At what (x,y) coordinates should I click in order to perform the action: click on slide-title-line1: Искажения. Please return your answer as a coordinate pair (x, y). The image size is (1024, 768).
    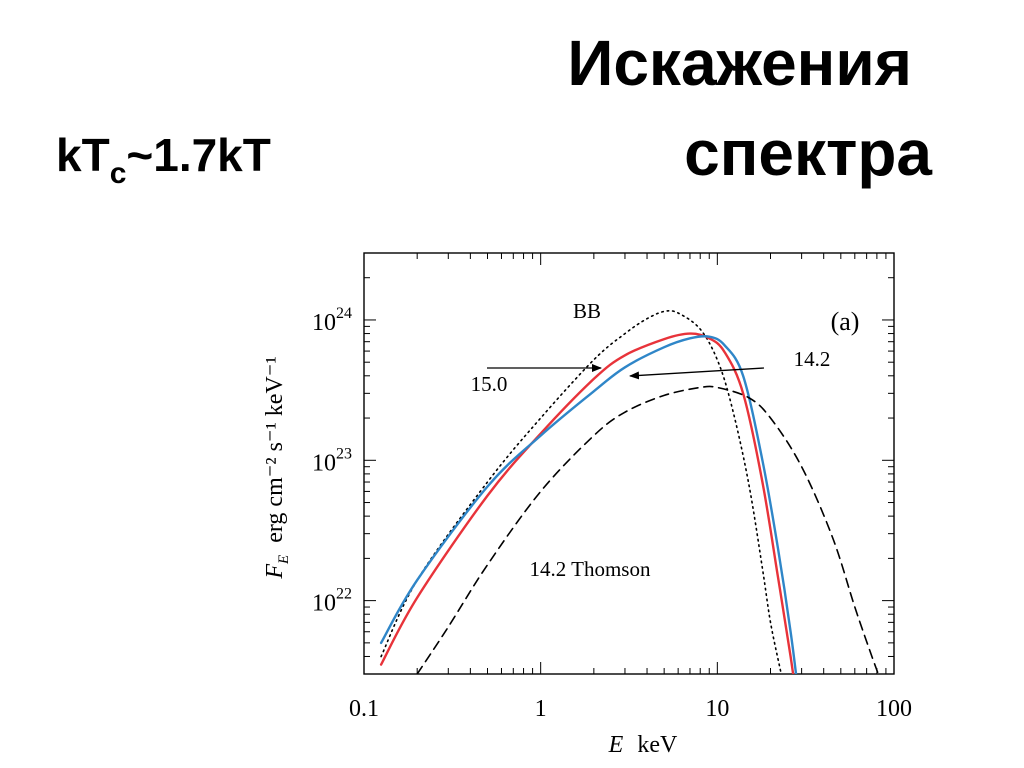
    Looking at the image, I should click on (739, 63).